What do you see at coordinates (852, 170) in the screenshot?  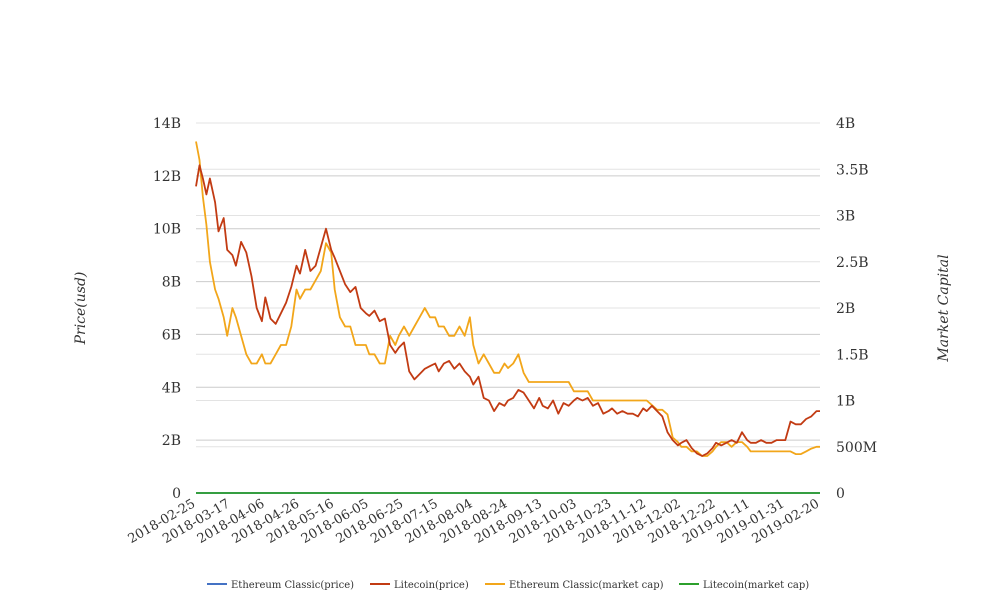 I see `right-tick-label: 3.5B` at bounding box center [852, 170].